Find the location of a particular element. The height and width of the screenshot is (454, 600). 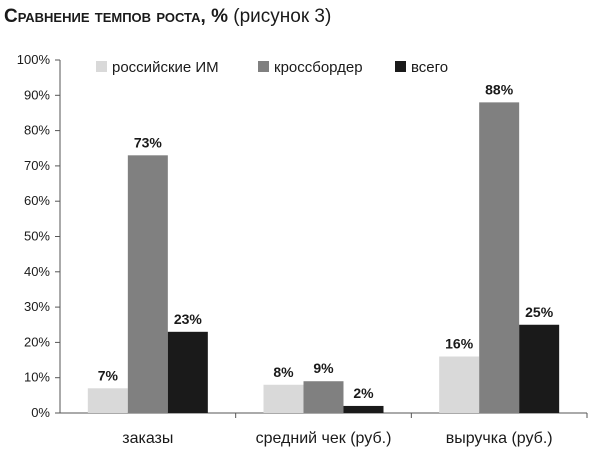

legend-label: российские ИМ is located at coordinates (165, 67).